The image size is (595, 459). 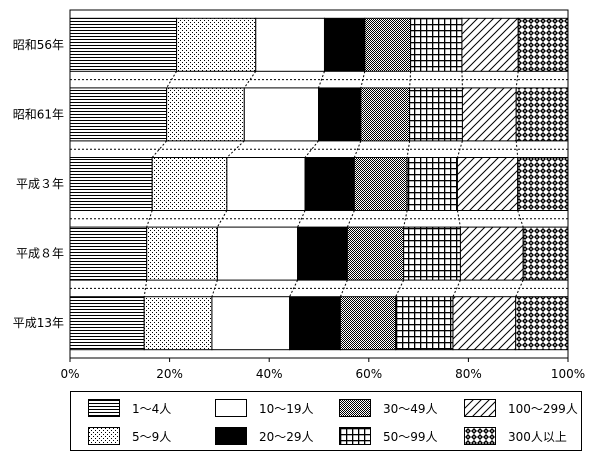 What do you see at coordinates (129, 436) in the screenshot?
I see `legend-item: 5～9人` at bounding box center [129, 436].